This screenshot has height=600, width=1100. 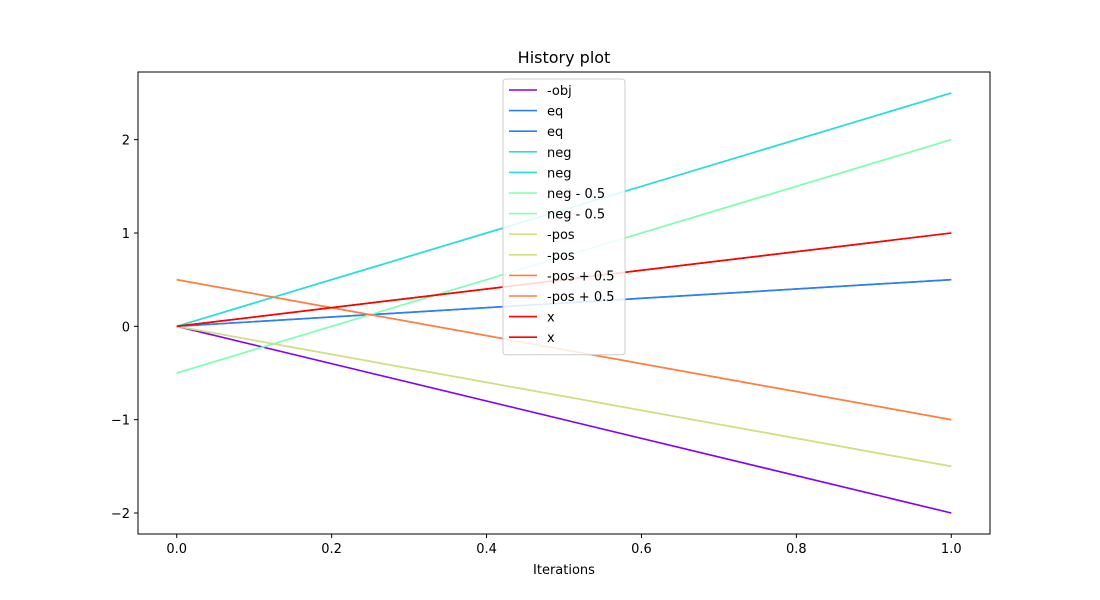 What do you see at coordinates (176, 549) in the screenshot?
I see `x-tick-label: 0.0` at bounding box center [176, 549].